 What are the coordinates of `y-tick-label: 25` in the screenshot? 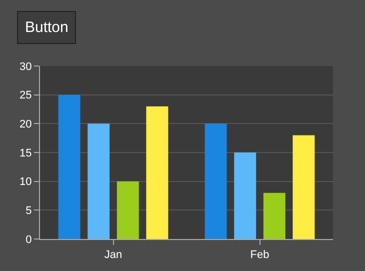 It's located at (26, 96).